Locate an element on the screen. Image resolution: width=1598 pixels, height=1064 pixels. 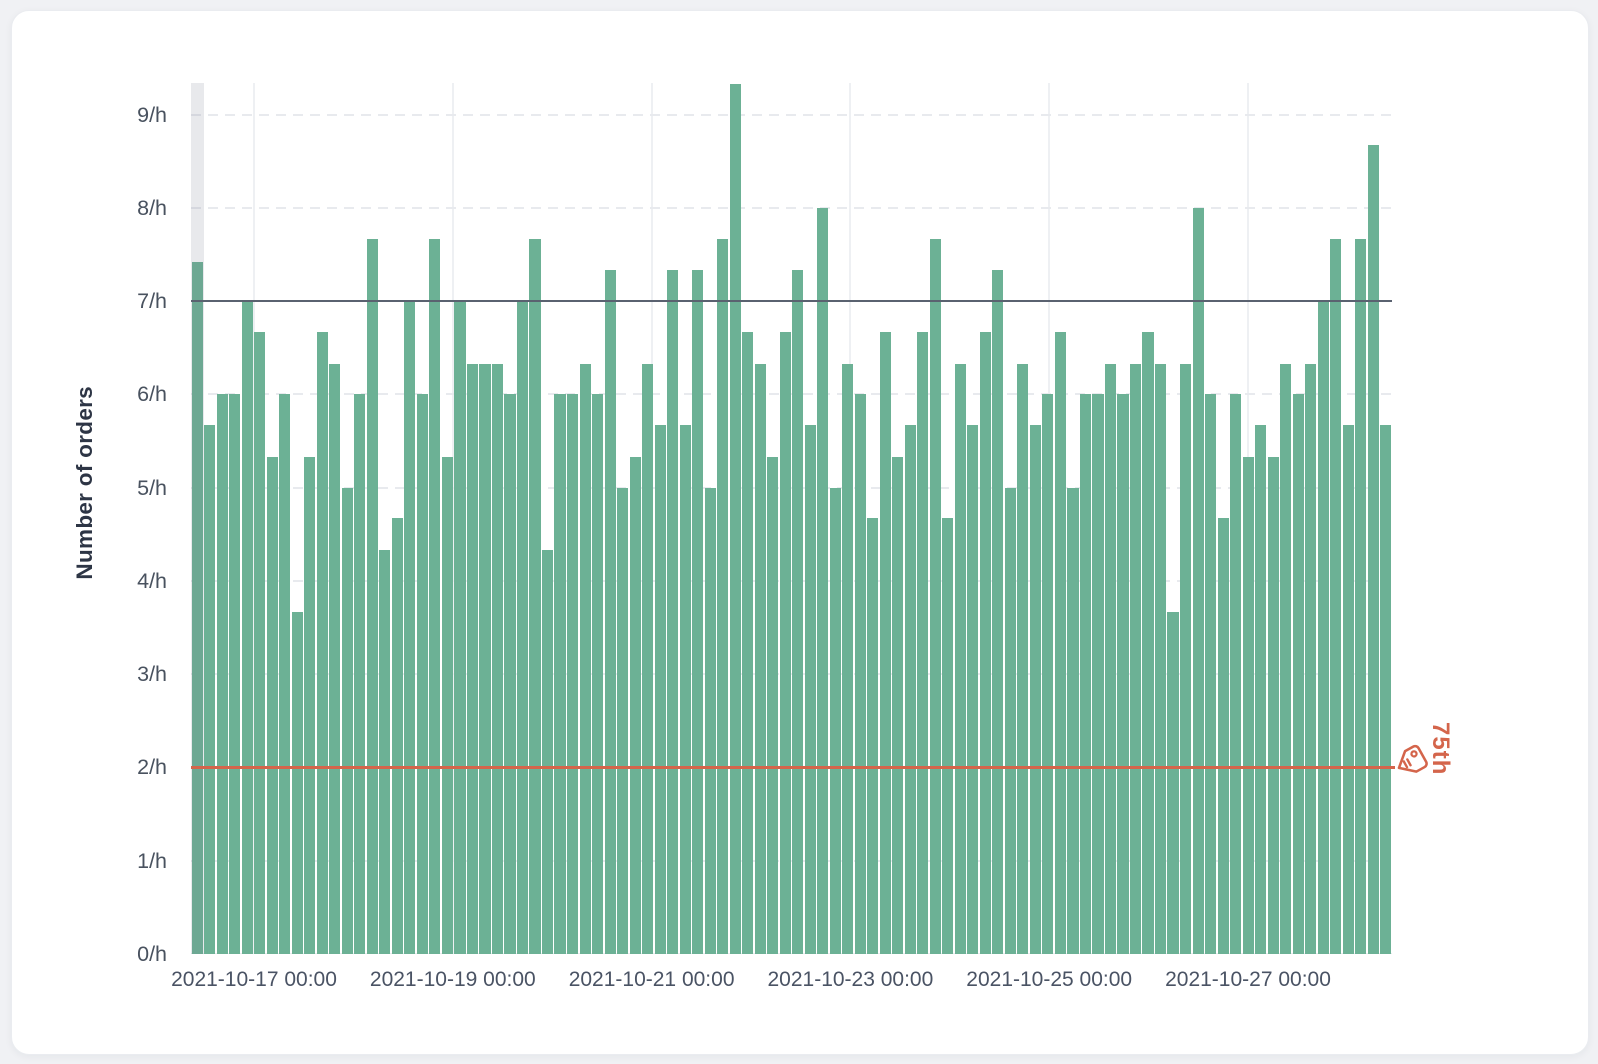
percentile-line-75th is located at coordinates (793, 767).